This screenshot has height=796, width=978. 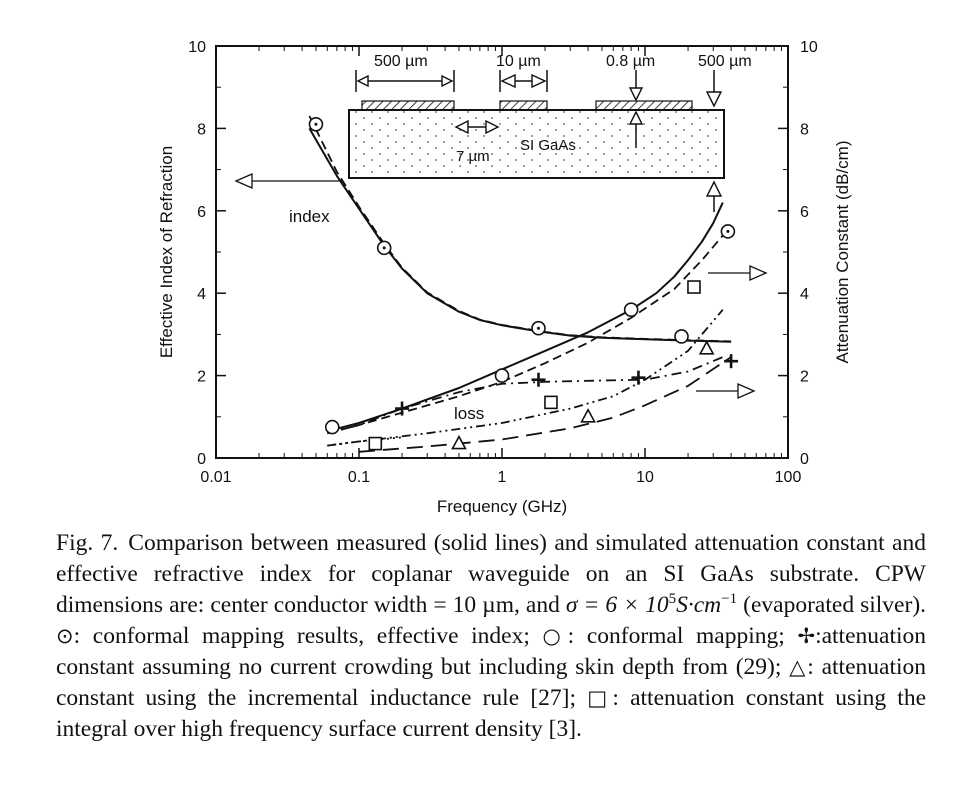 I want to click on y-right-tick-label: 4, so click(x=804, y=294).